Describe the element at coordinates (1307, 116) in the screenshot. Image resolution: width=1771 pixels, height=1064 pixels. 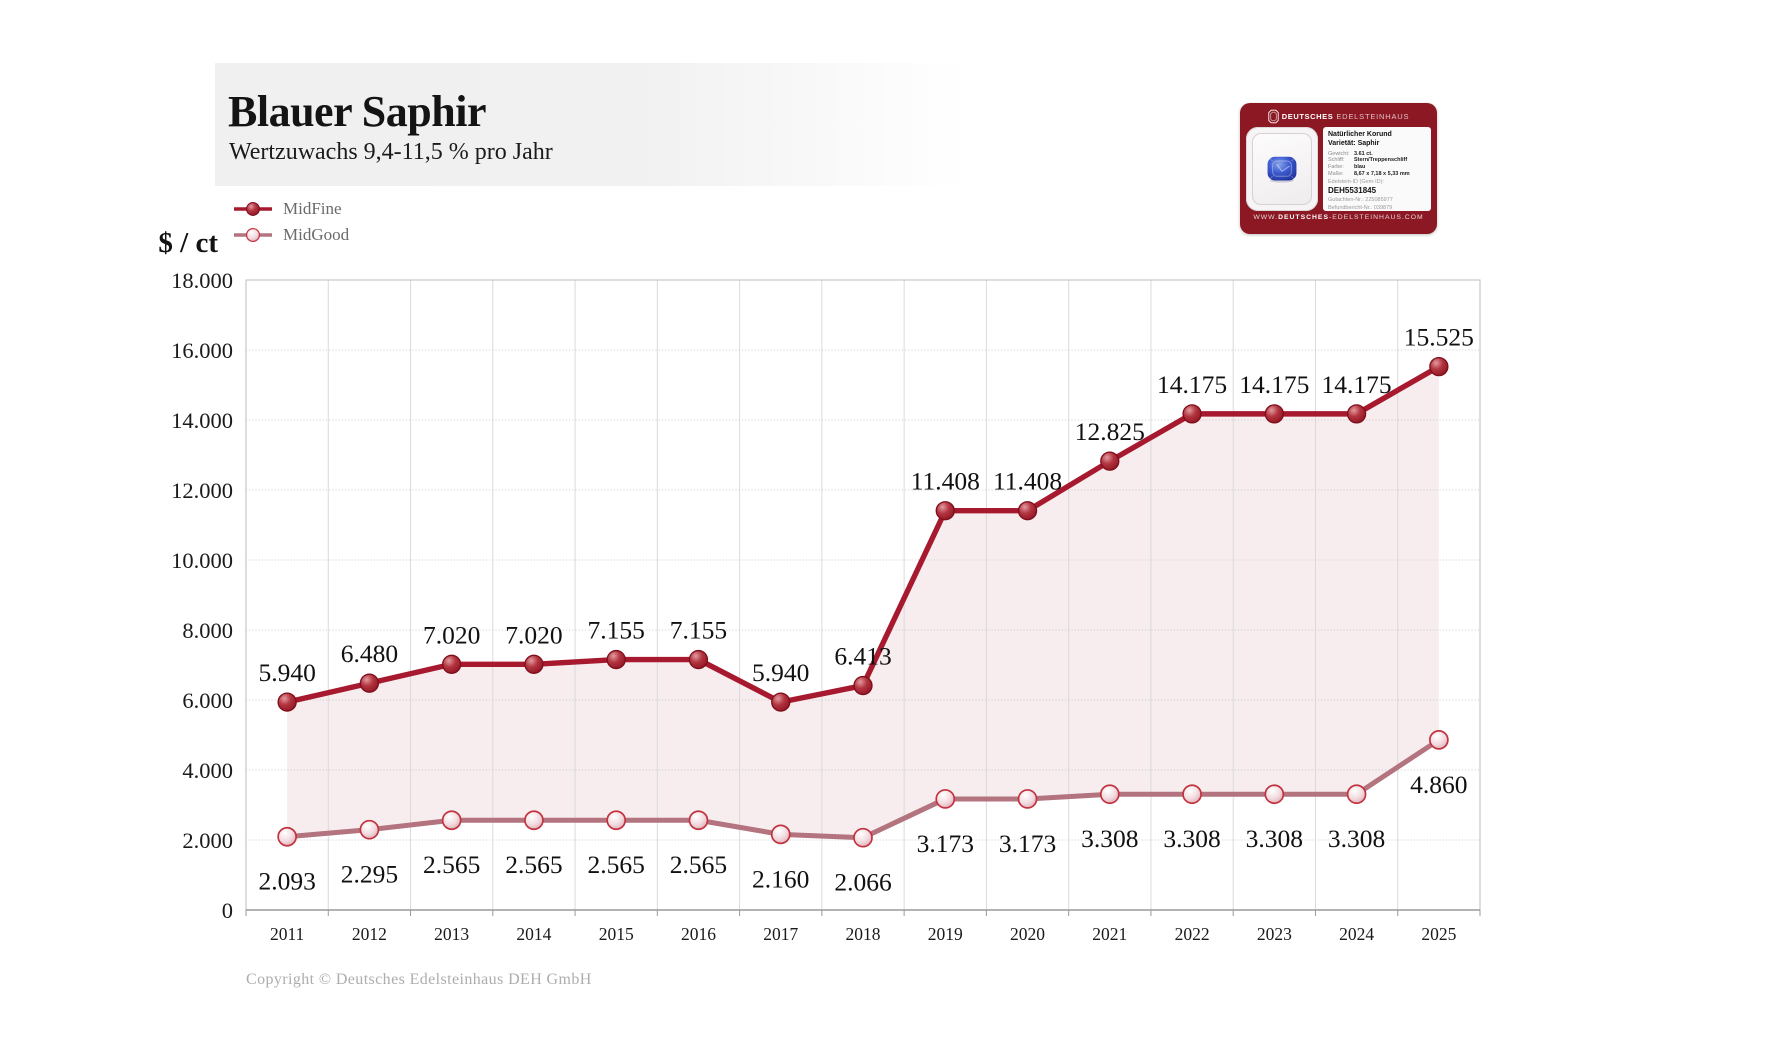
I see `brand-name-bold: DEUTSCHES` at that location.